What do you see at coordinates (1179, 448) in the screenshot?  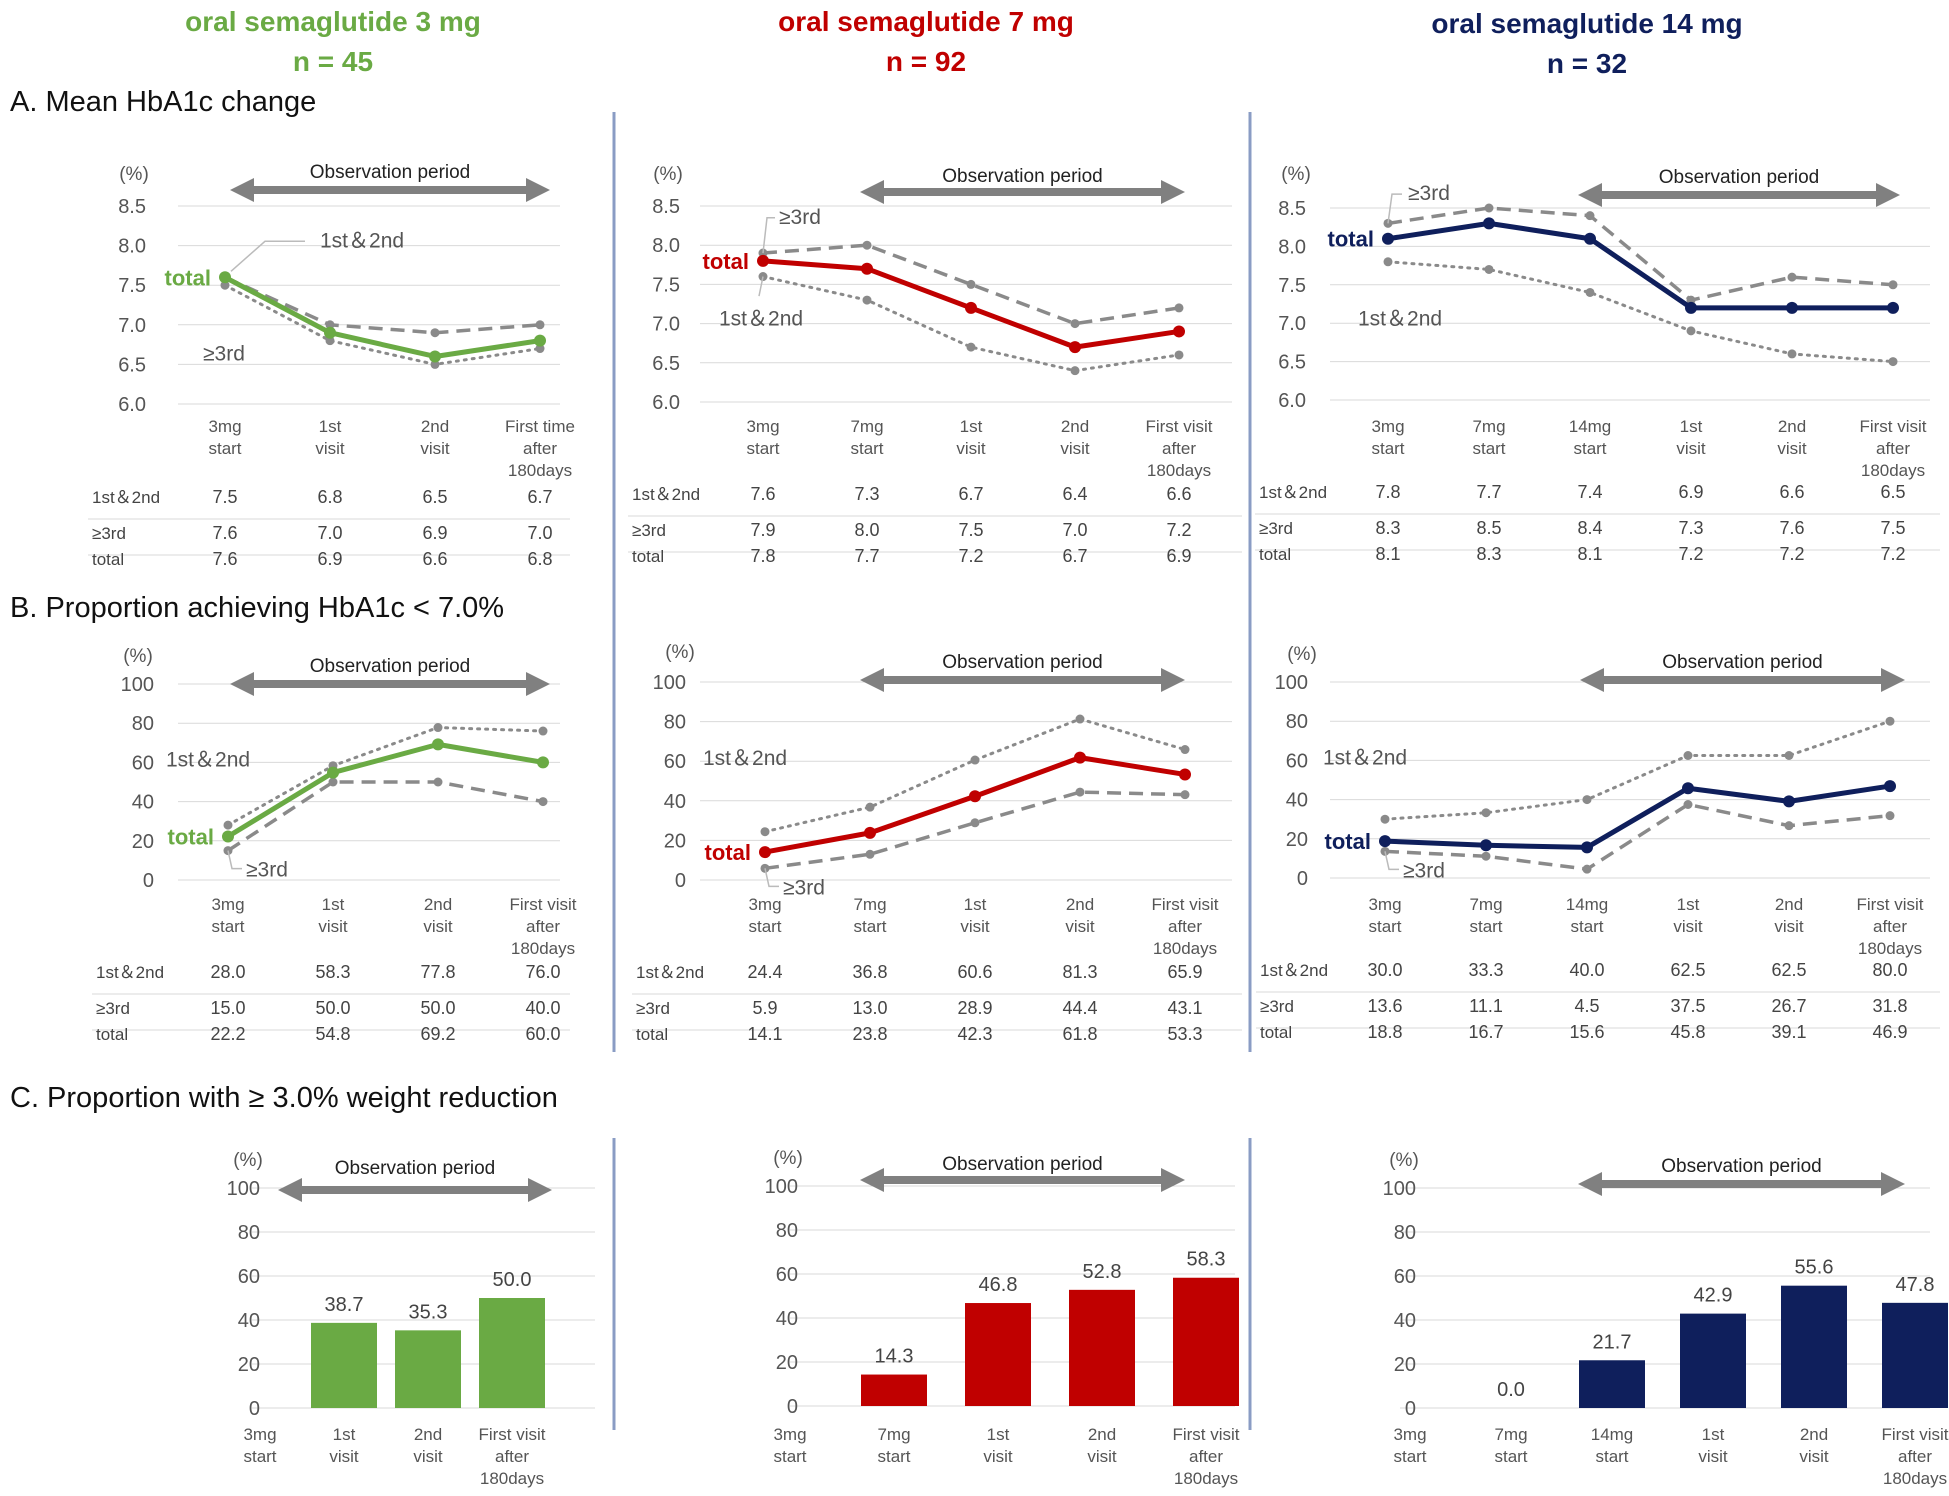 I see `A2-xtick-line: after` at bounding box center [1179, 448].